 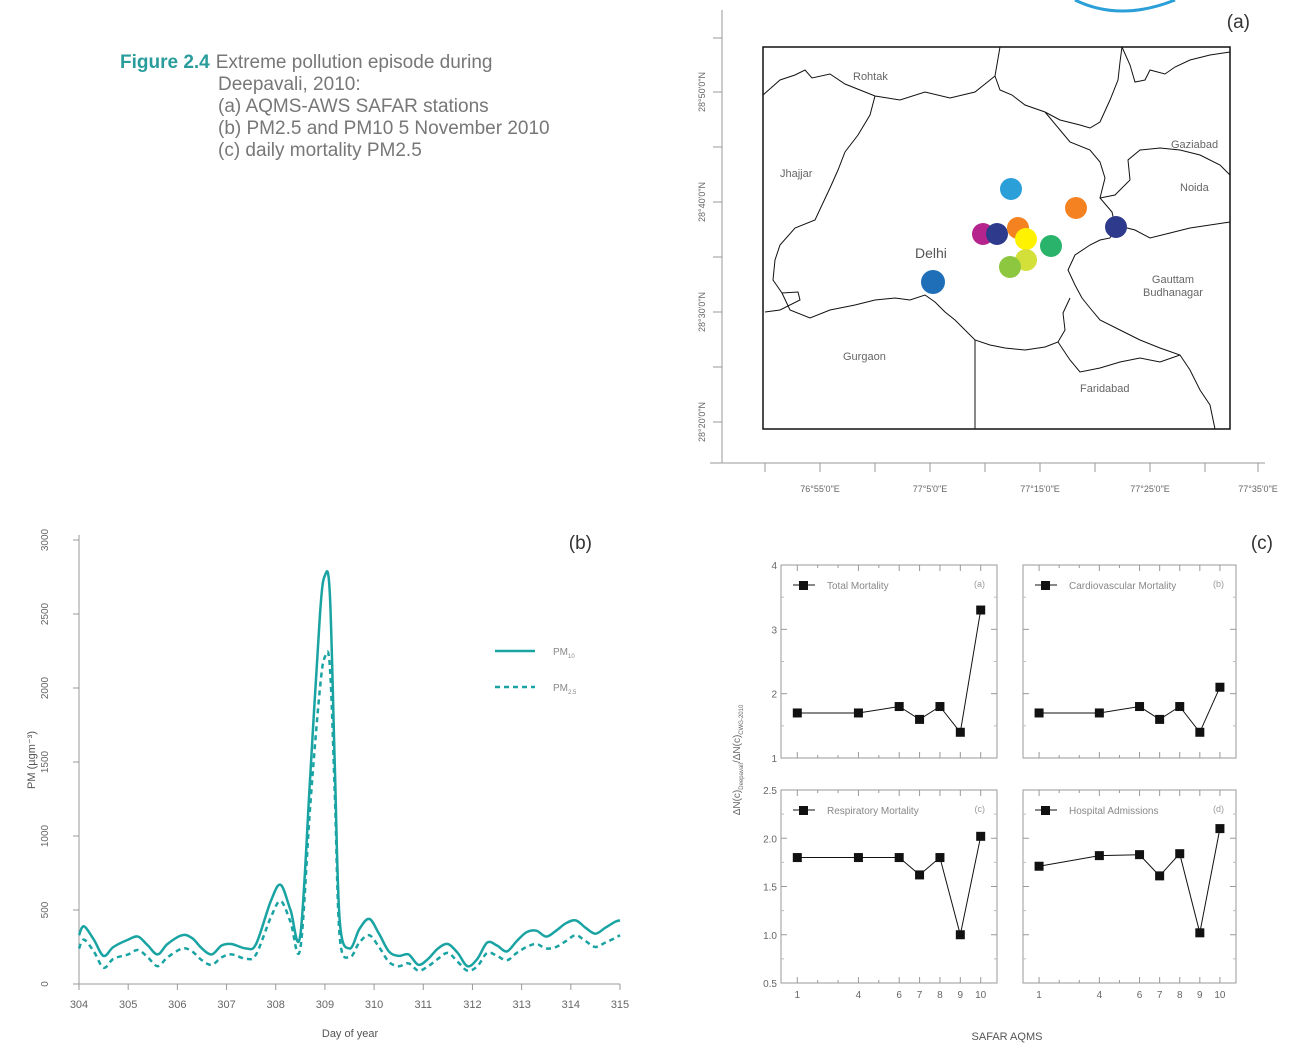 What do you see at coordinates (1125, 6) in the screenshot?
I see `blue-arc-decoration` at bounding box center [1125, 6].